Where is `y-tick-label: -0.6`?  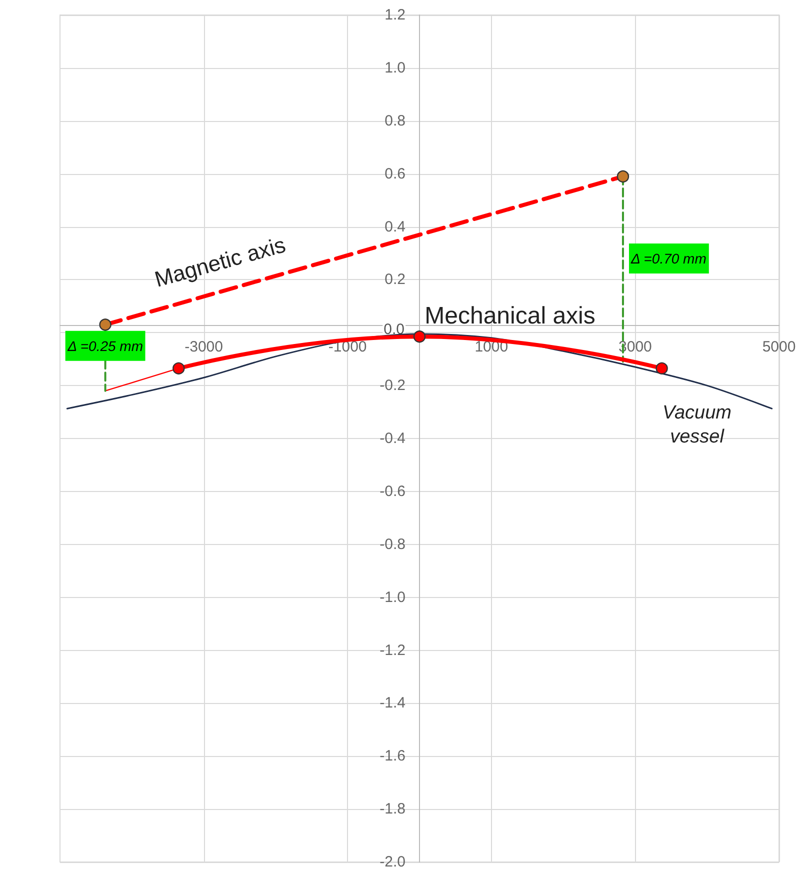 y-tick-label: -0.6 is located at coordinates (393, 491).